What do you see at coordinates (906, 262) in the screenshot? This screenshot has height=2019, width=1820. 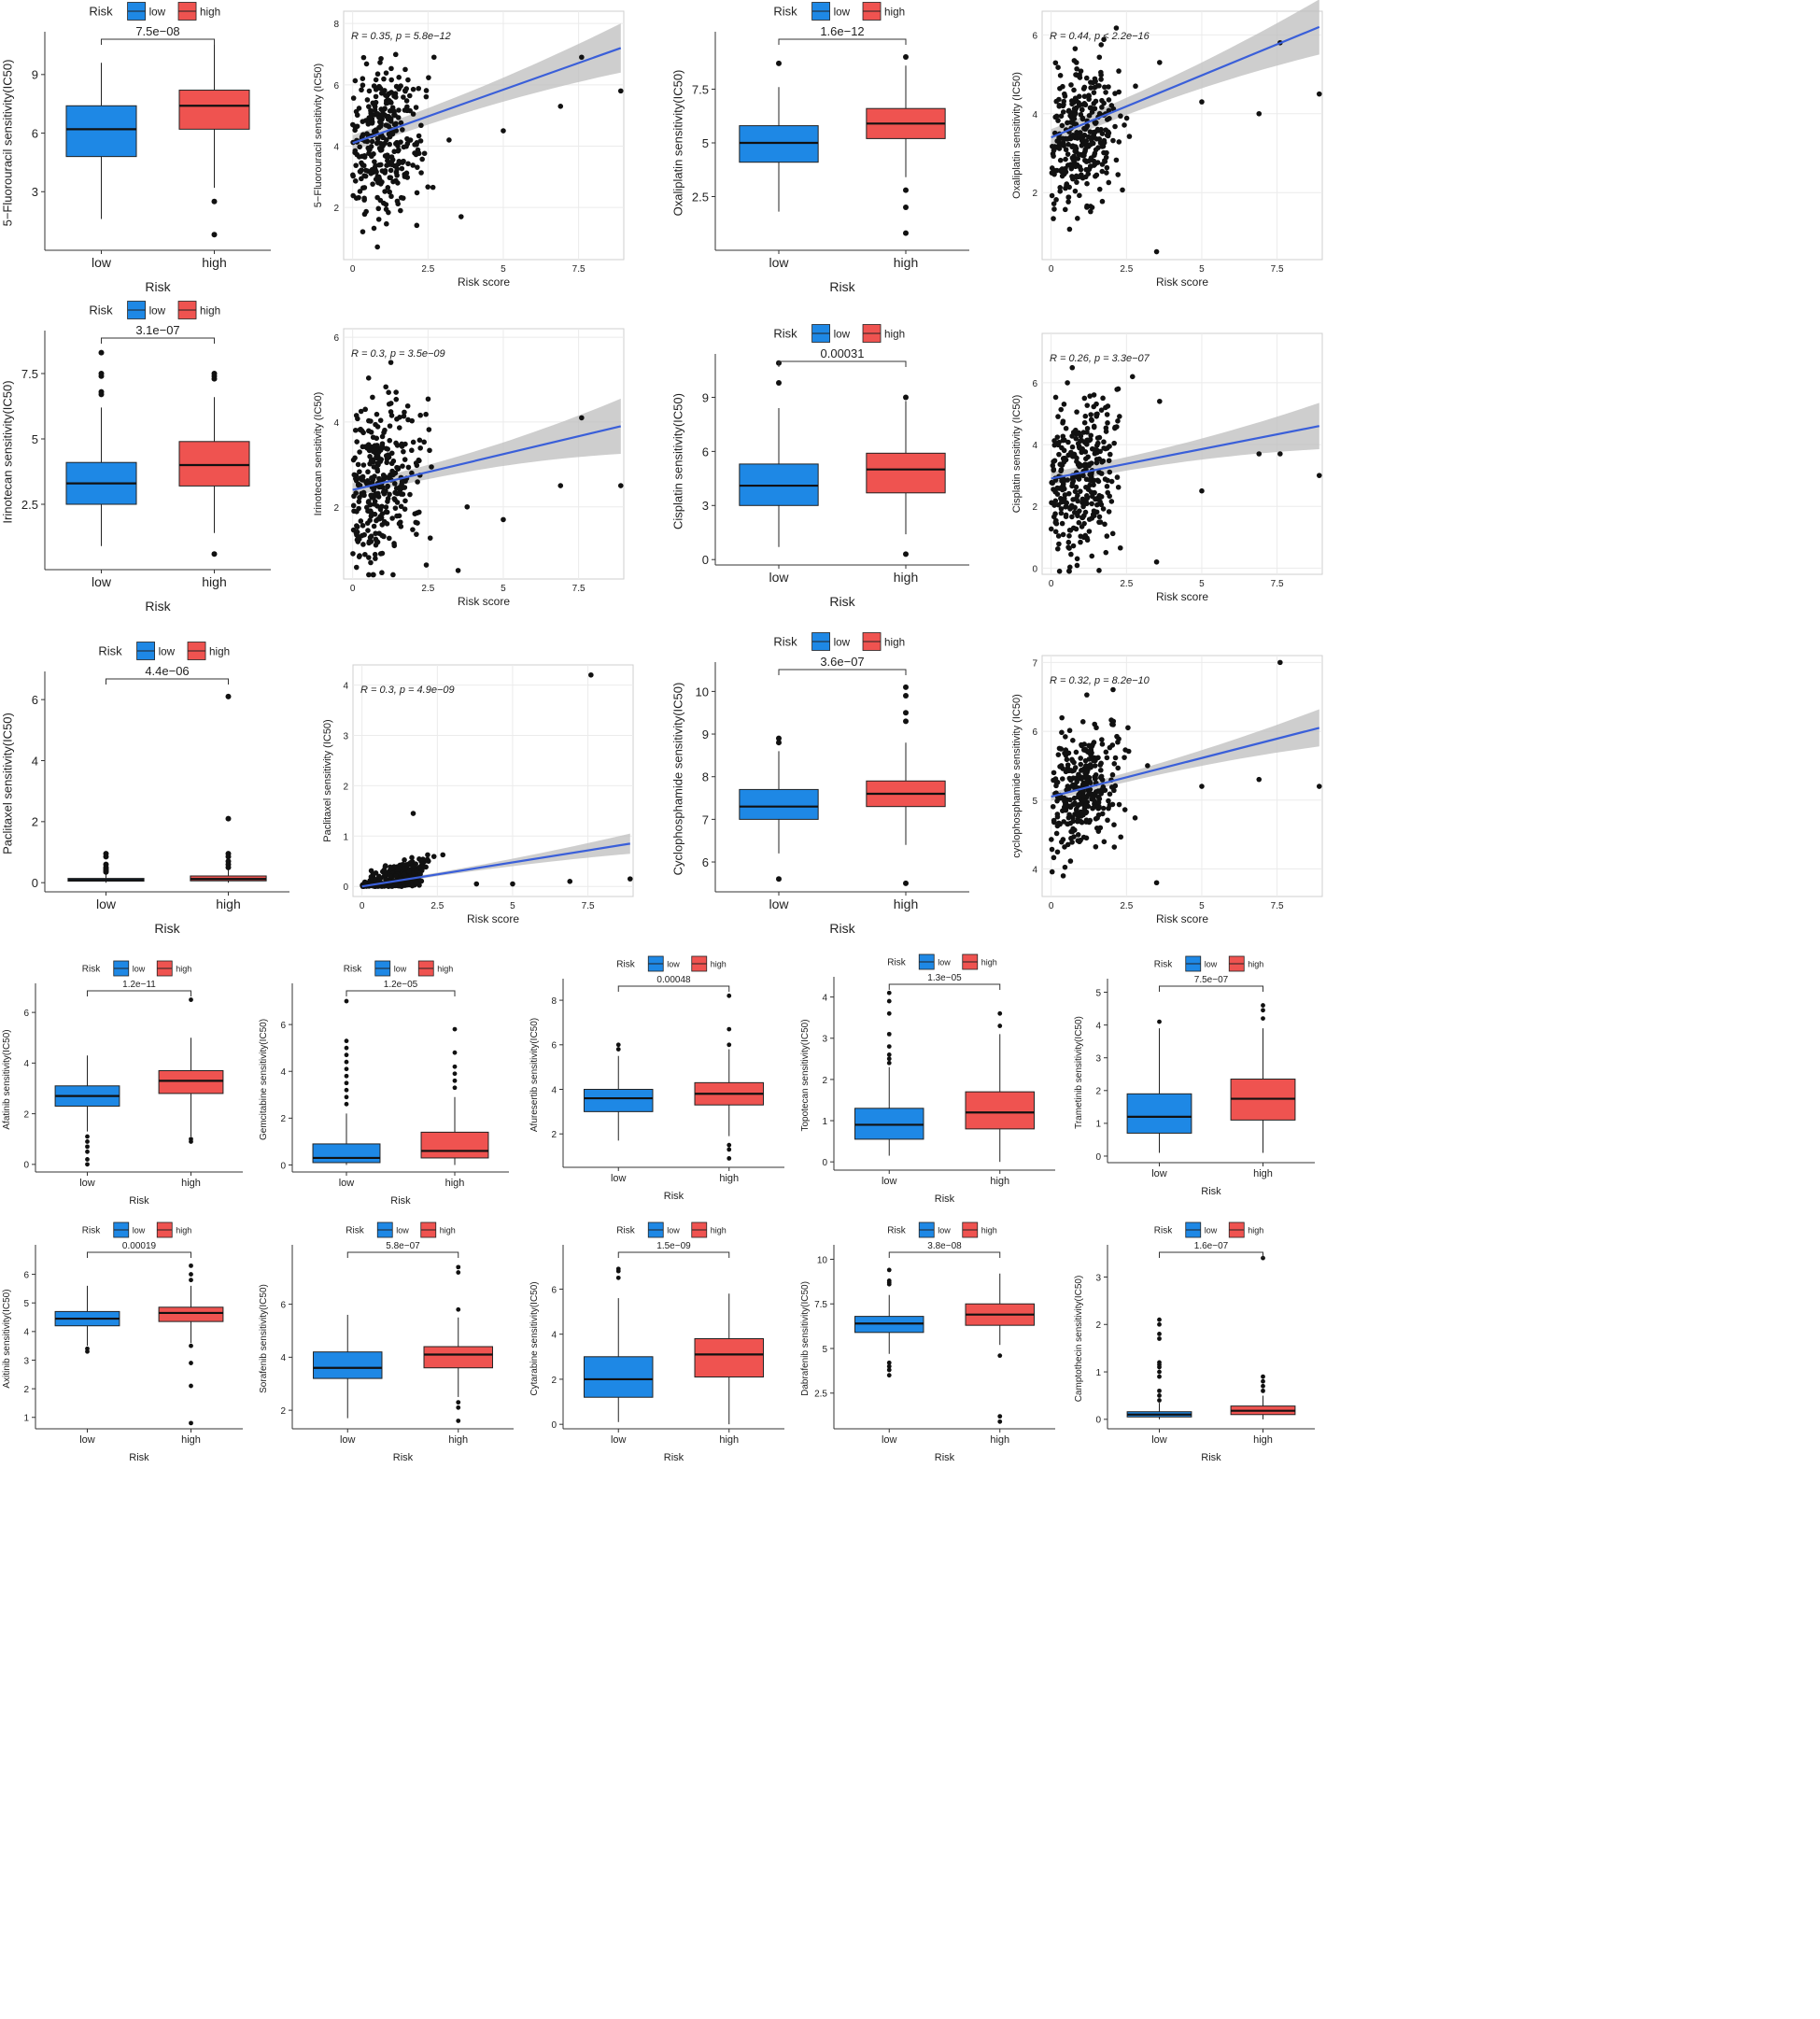 I see `x-tick-label: high` at bounding box center [906, 262].